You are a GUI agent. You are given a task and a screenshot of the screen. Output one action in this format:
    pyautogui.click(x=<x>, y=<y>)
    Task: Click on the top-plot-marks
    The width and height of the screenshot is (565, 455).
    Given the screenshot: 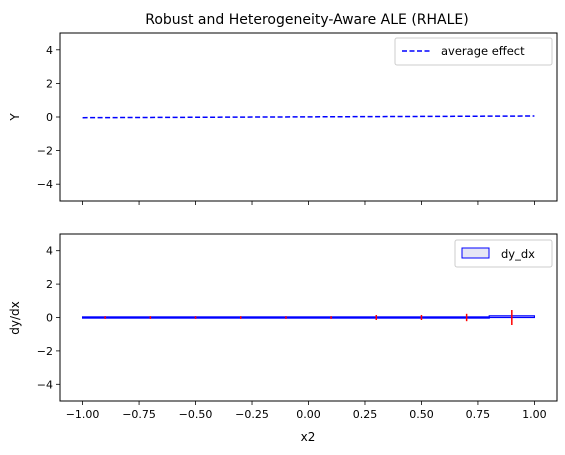 What is the action you would take?
    pyautogui.click(x=308, y=117)
    